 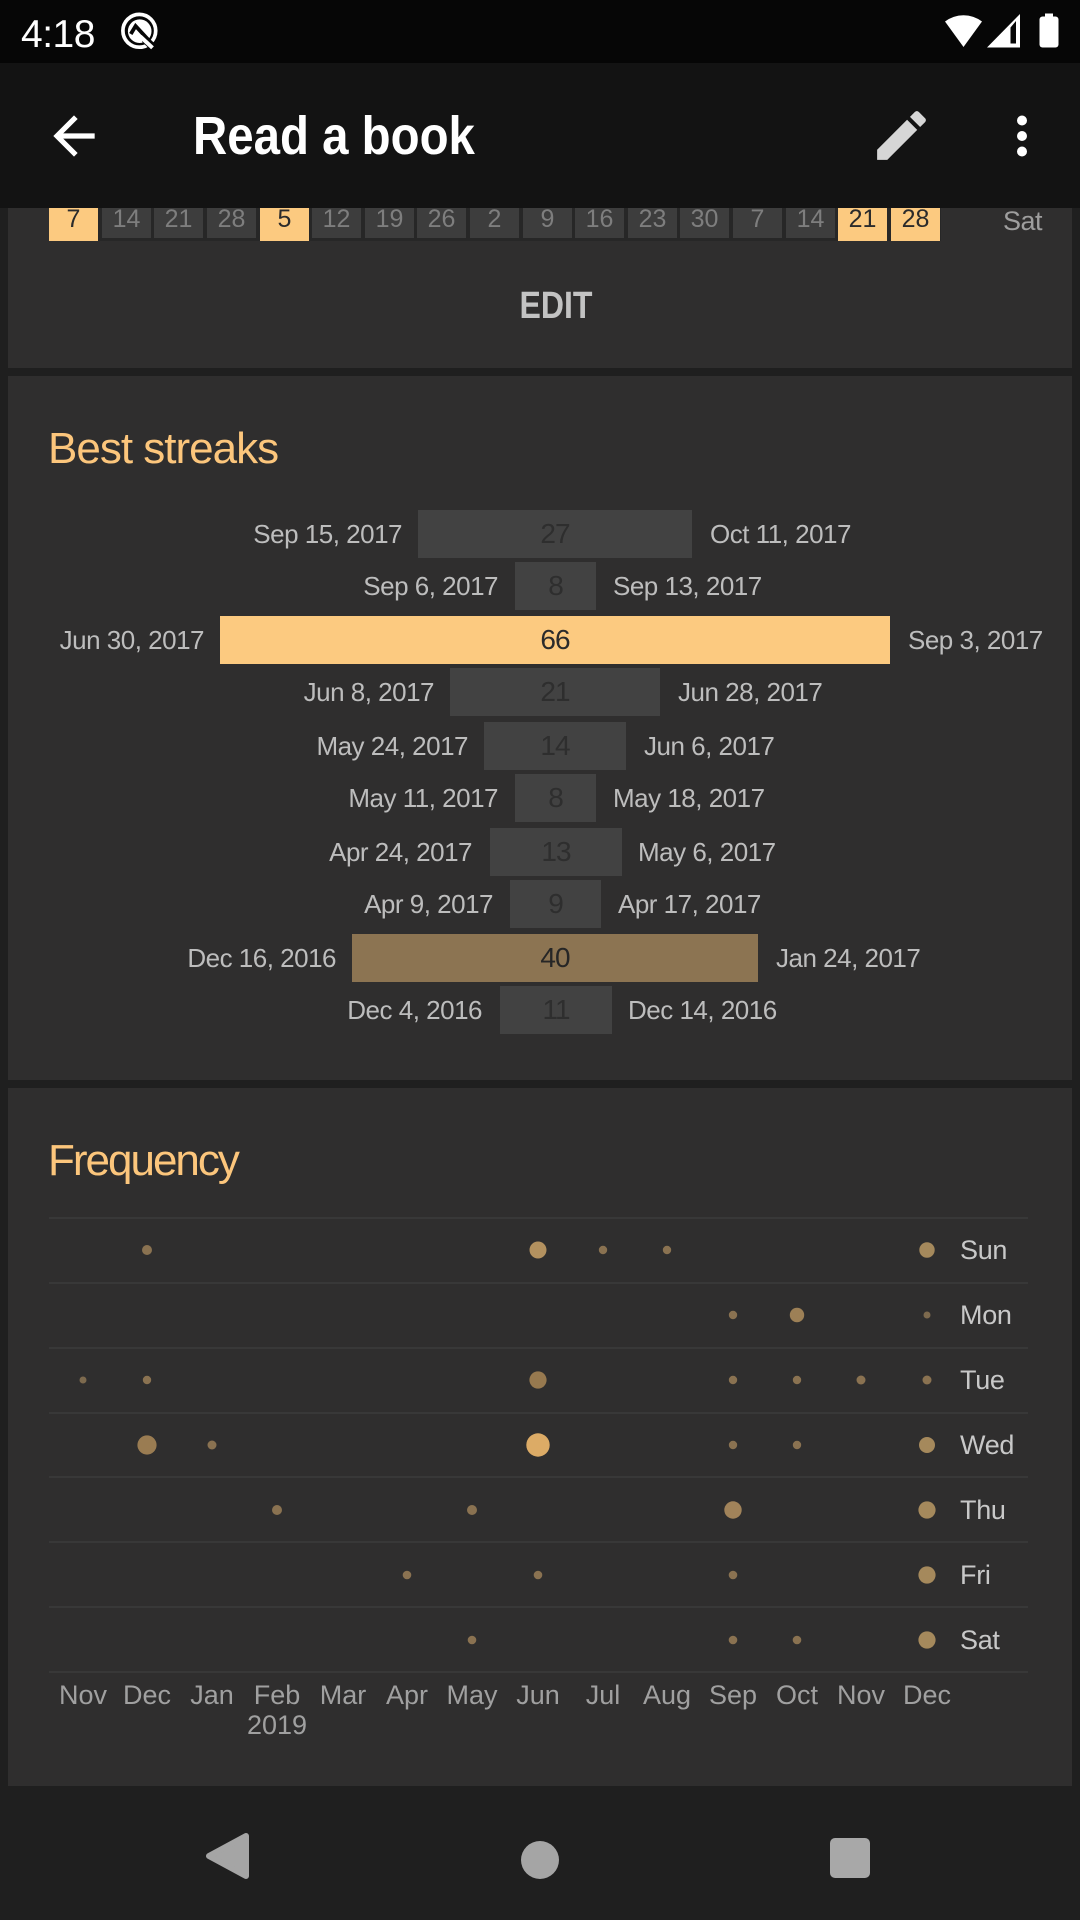 What do you see at coordinates (987, 1445) in the screenshot?
I see `svg-text: Wed` at bounding box center [987, 1445].